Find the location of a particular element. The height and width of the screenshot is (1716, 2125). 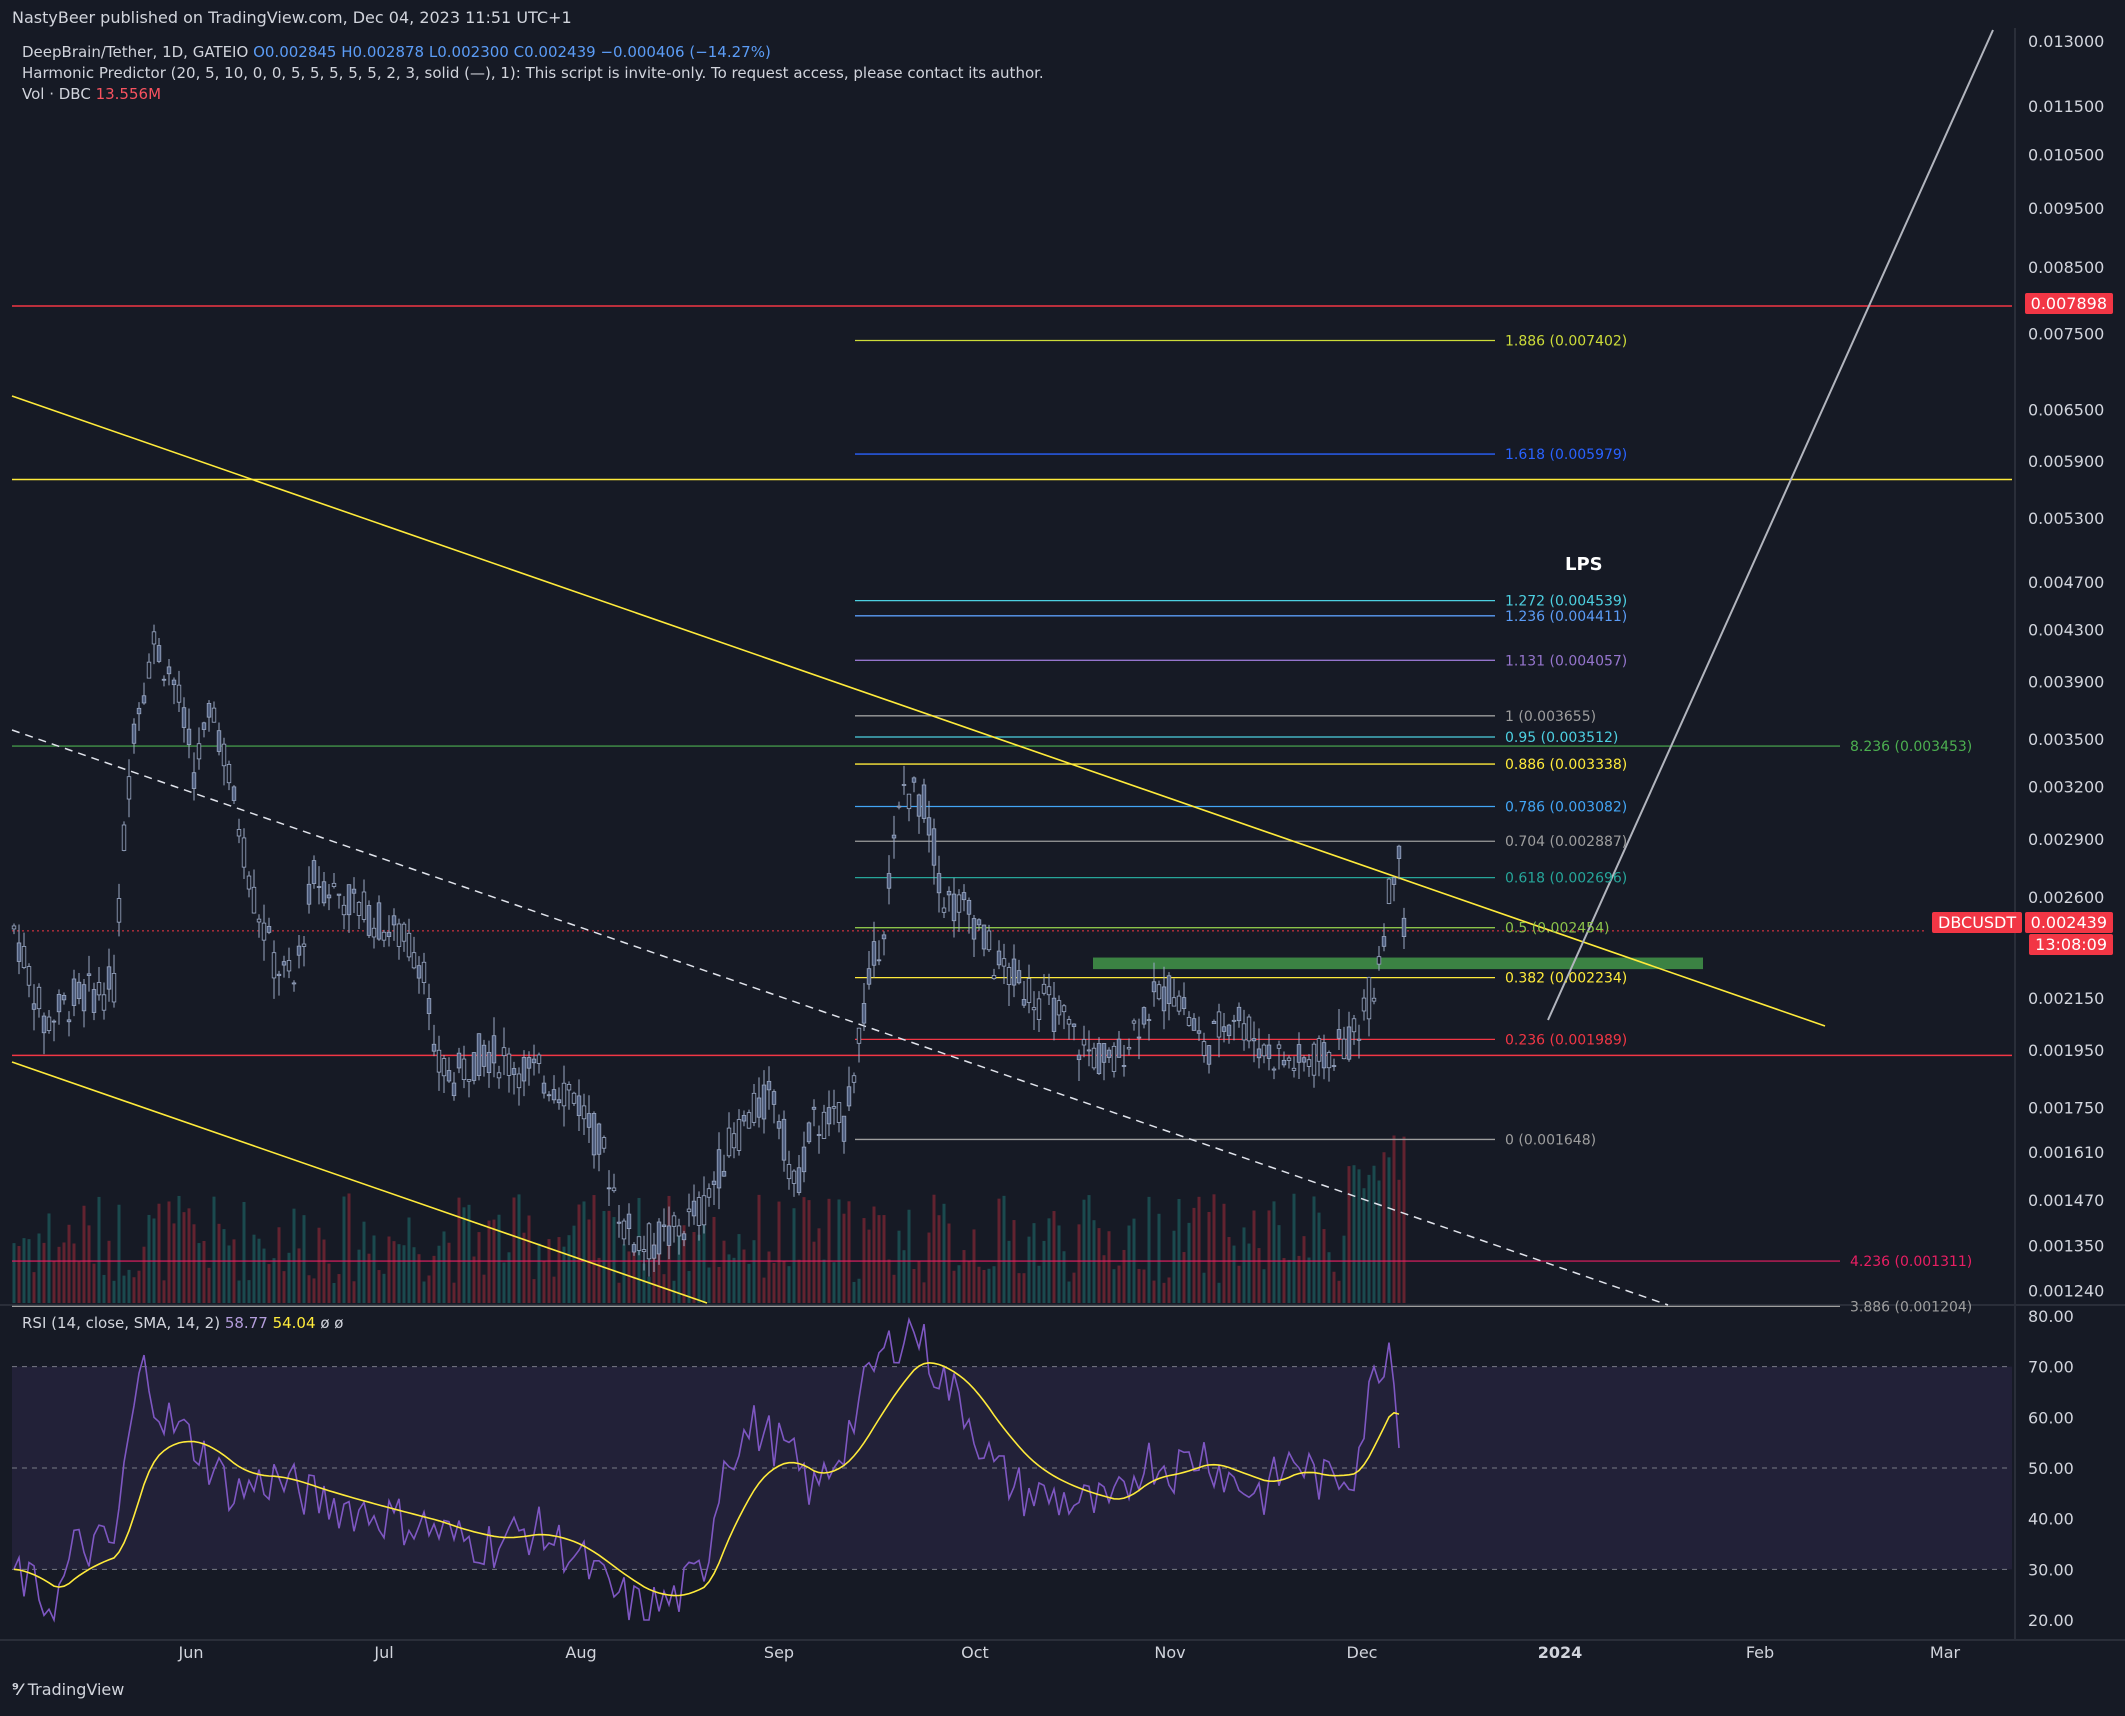

price-tick-label: 0.005900 is located at coordinates (2066, 461).